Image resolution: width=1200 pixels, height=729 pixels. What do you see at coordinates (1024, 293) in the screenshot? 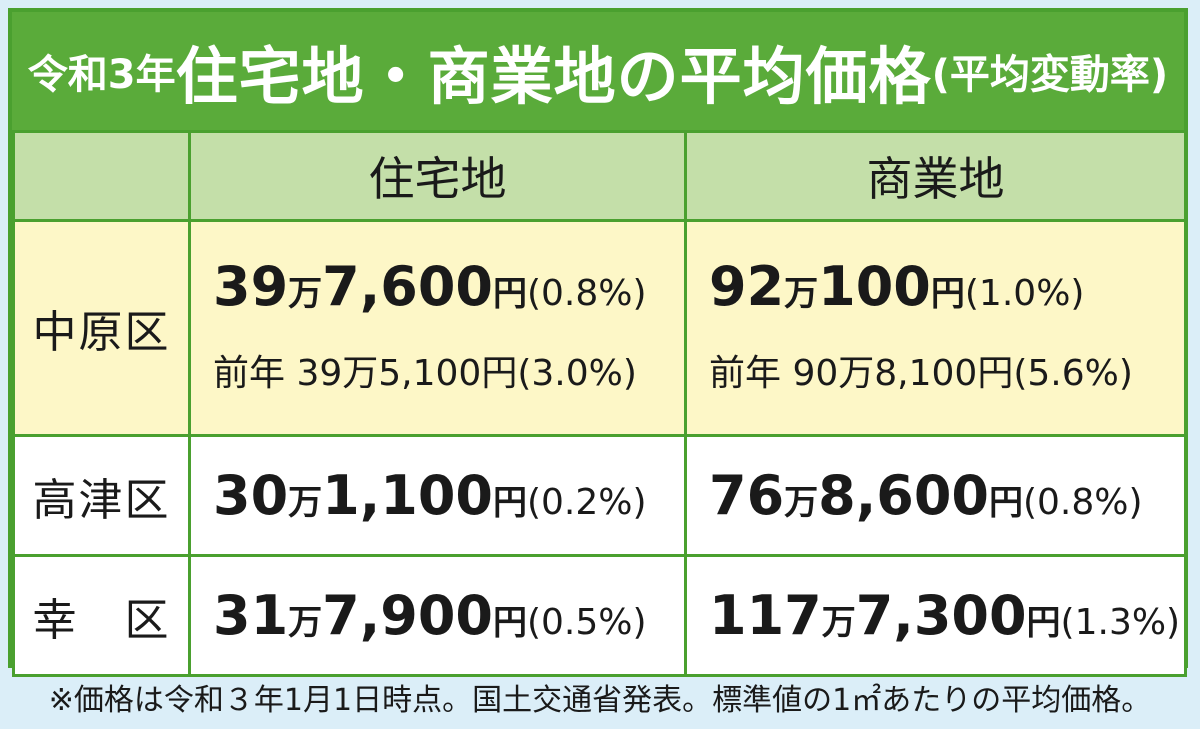
I see `change-rate: (1.0%)` at bounding box center [1024, 293].